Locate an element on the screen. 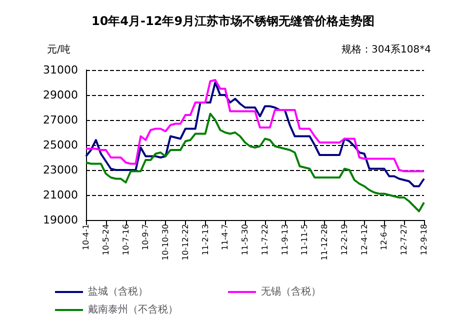  chart-title: 10年4月-12年9月江苏市场不锈钢无缝管价格走势图 is located at coordinates (233, 21).